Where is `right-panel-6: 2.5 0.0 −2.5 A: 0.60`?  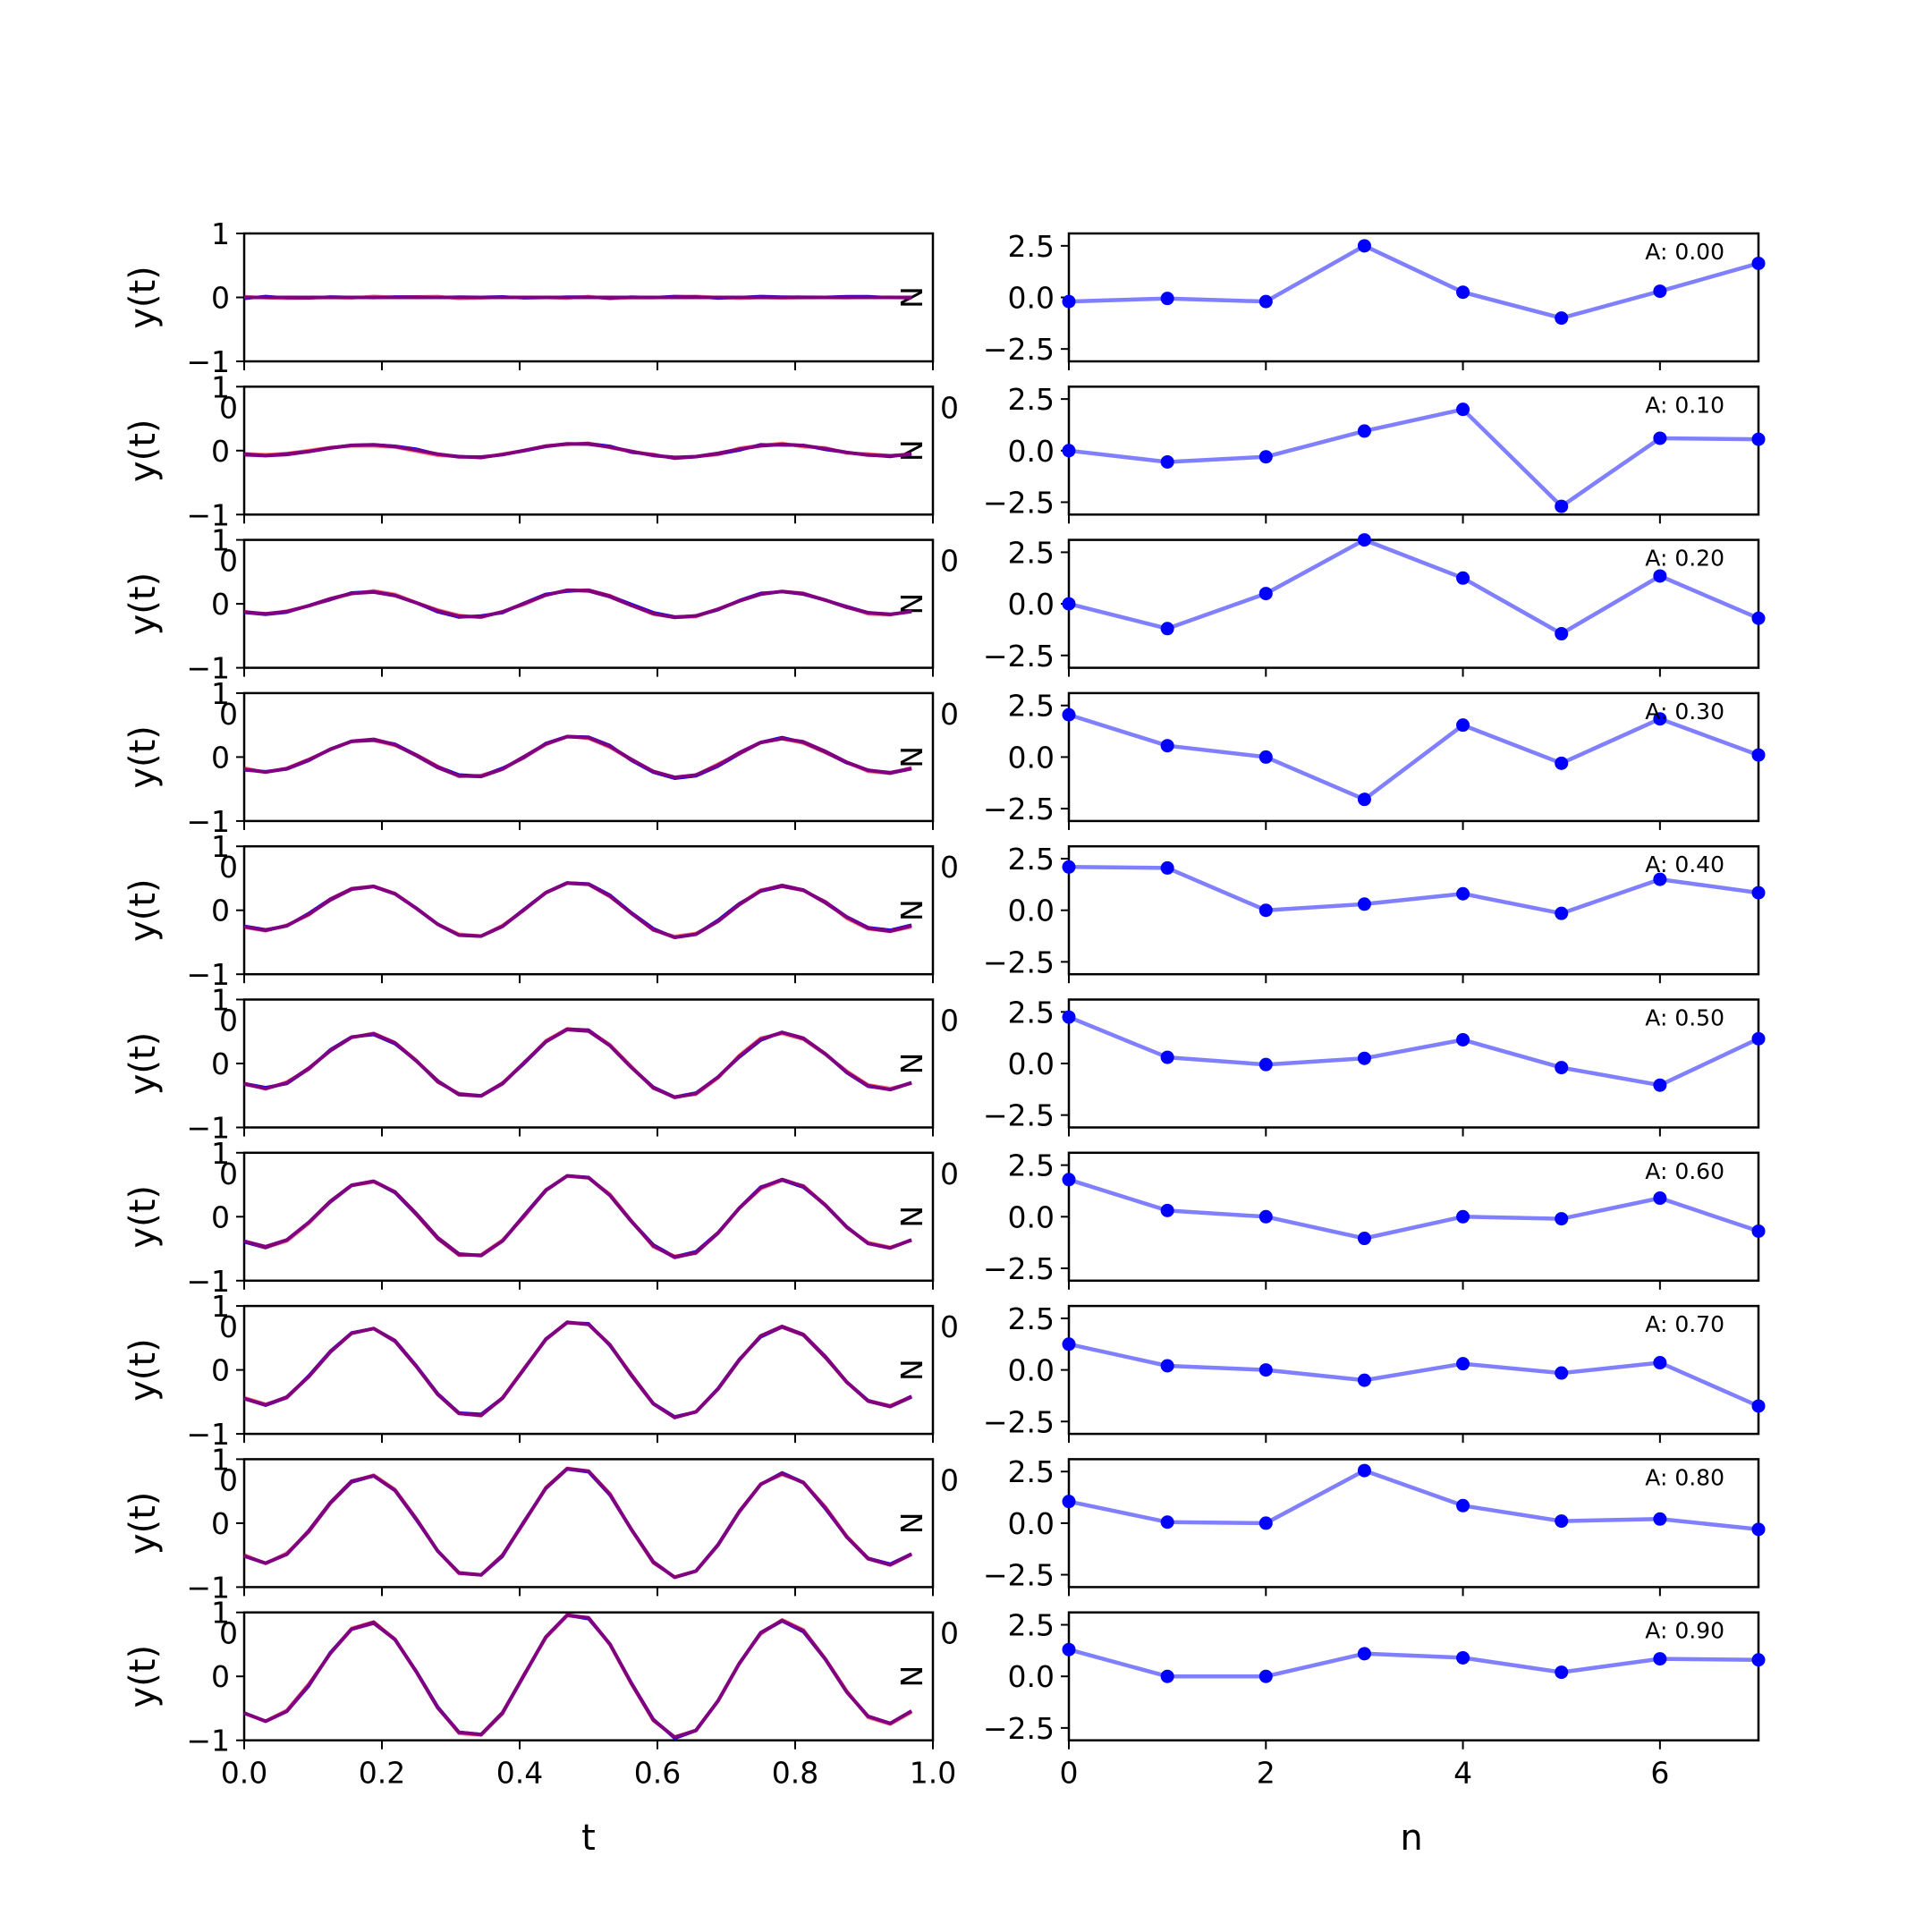 right-panel-6: 2.5 0.0 −2.5 A: 0.60 is located at coordinates (1374, 1219).